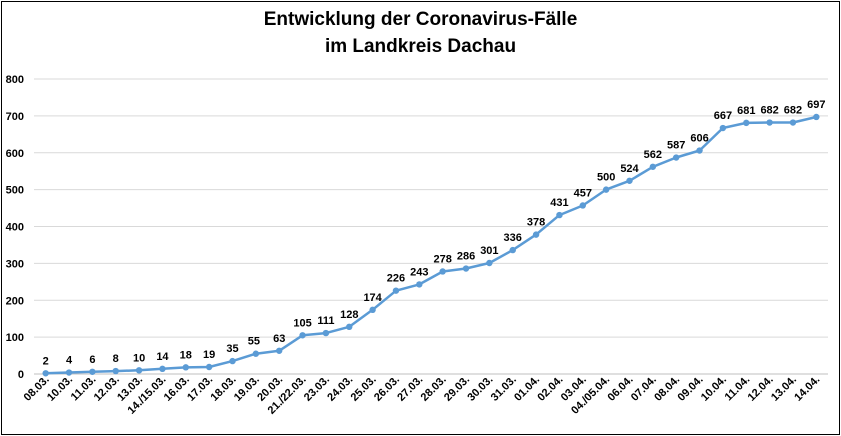 The image size is (841, 436). I want to click on data-label: 4, so click(69, 361).